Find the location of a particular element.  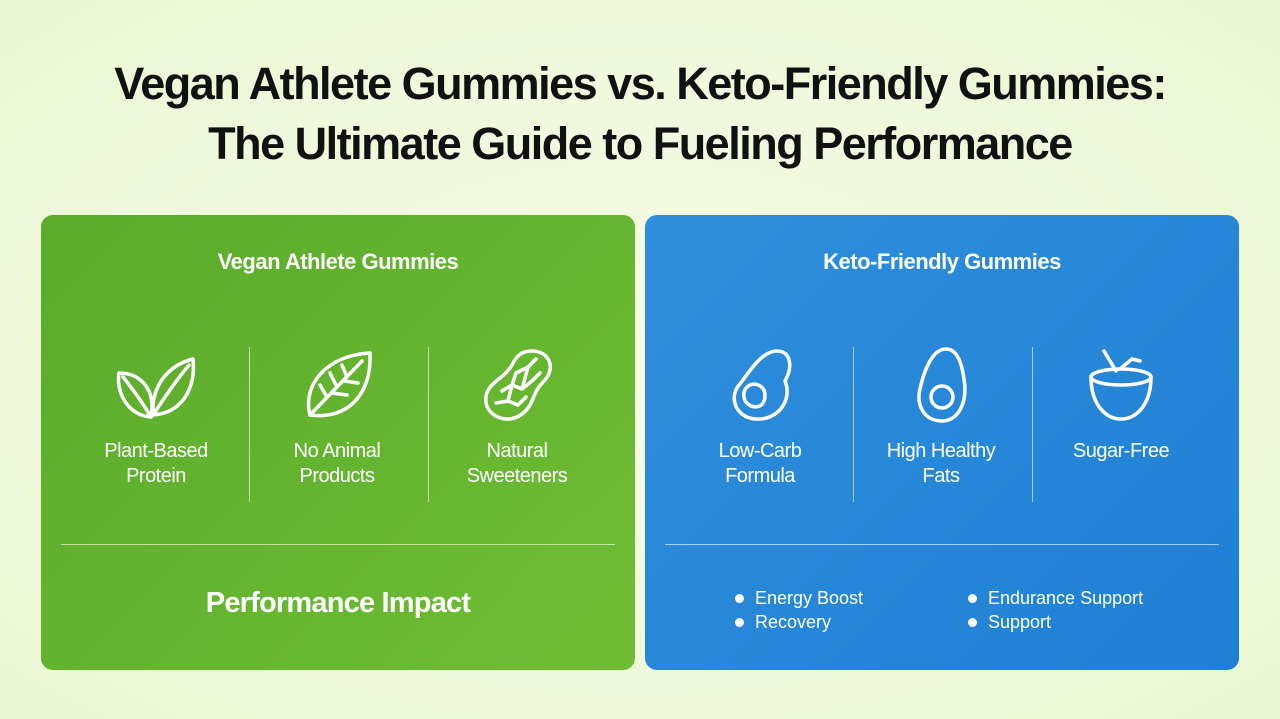

bullet: Support is located at coordinates (1009, 622).